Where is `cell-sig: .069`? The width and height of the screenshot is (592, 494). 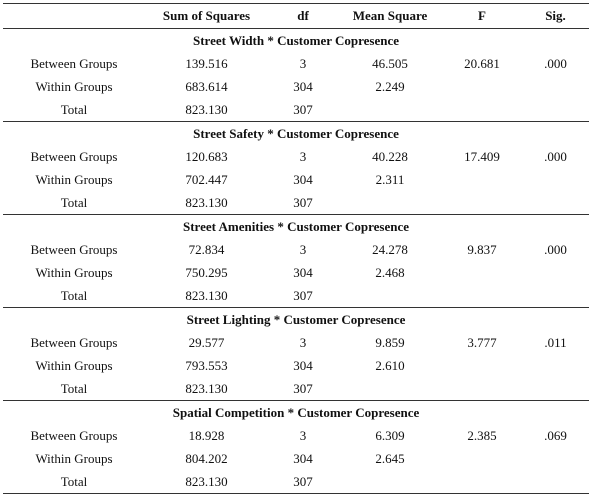
cell-sig: .069 is located at coordinates (555, 435).